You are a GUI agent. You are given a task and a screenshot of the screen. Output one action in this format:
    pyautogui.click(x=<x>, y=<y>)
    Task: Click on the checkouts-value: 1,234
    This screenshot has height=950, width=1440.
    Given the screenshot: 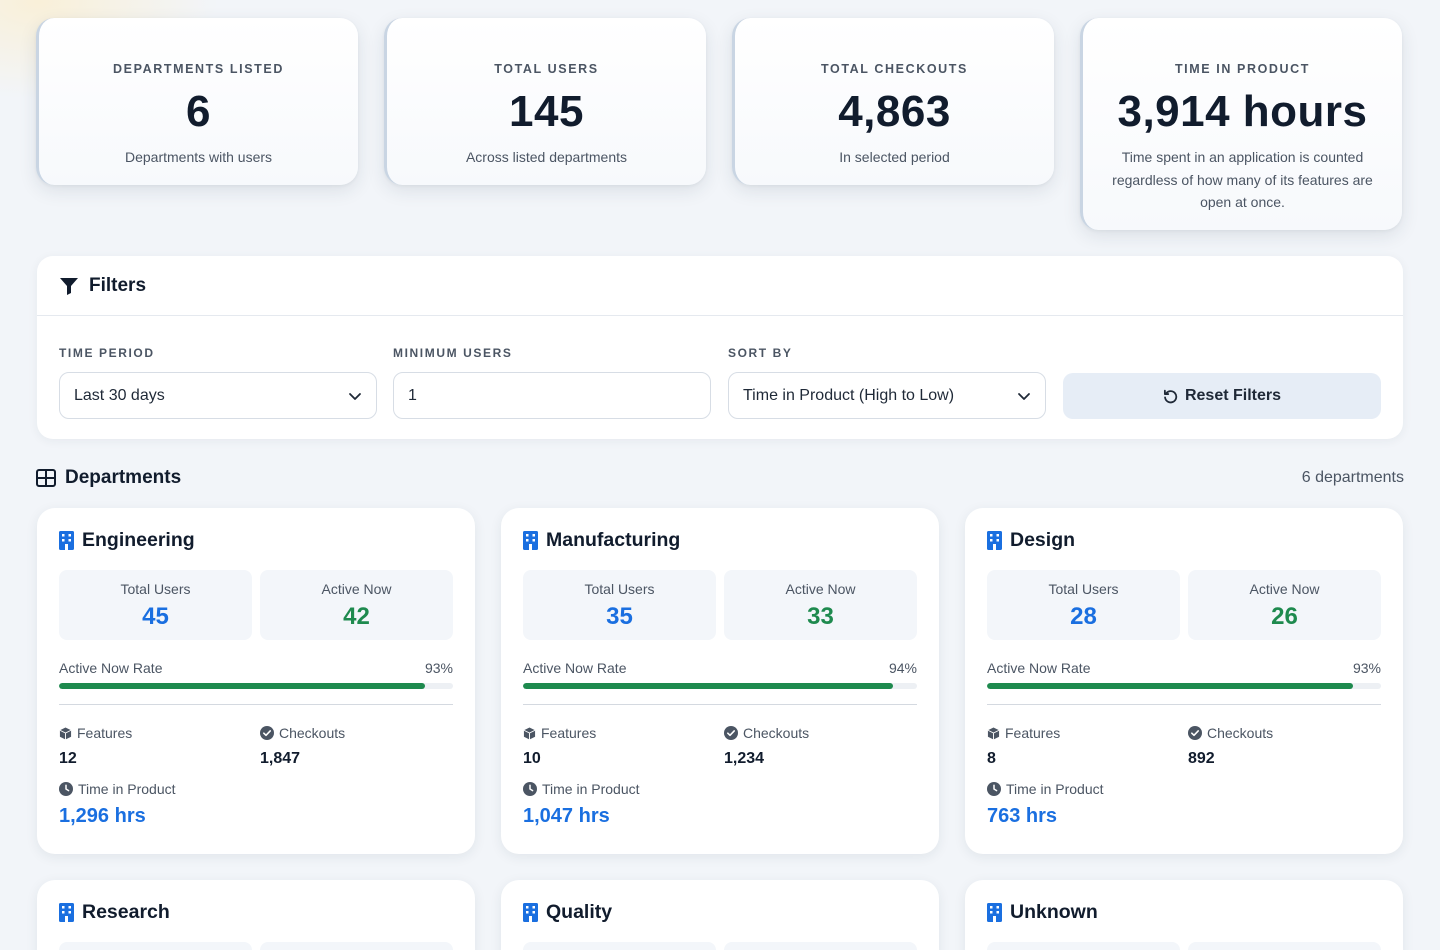 What is the action you would take?
    pyautogui.click(x=744, y=758)
    